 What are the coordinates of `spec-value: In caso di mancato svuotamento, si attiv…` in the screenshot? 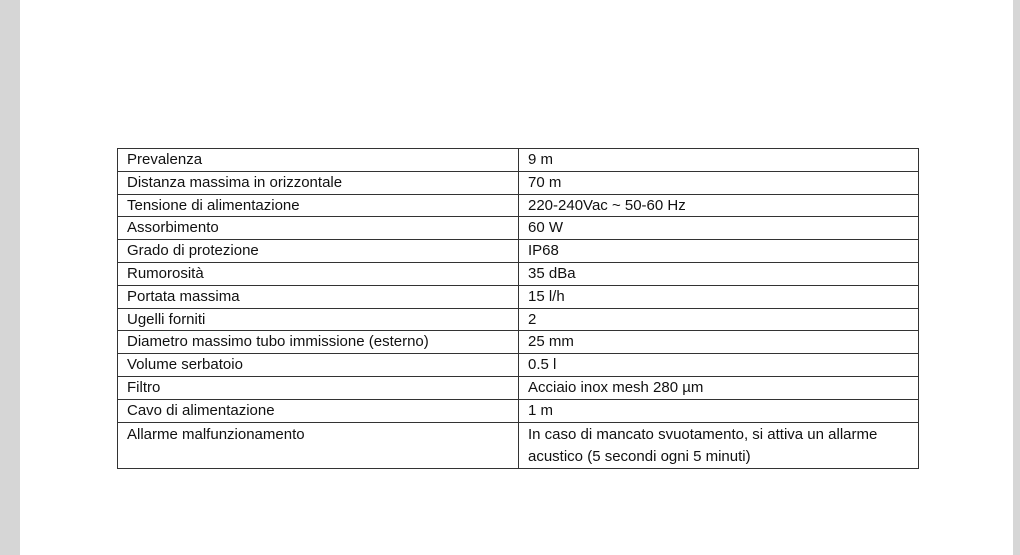 It's located at (718, 445).